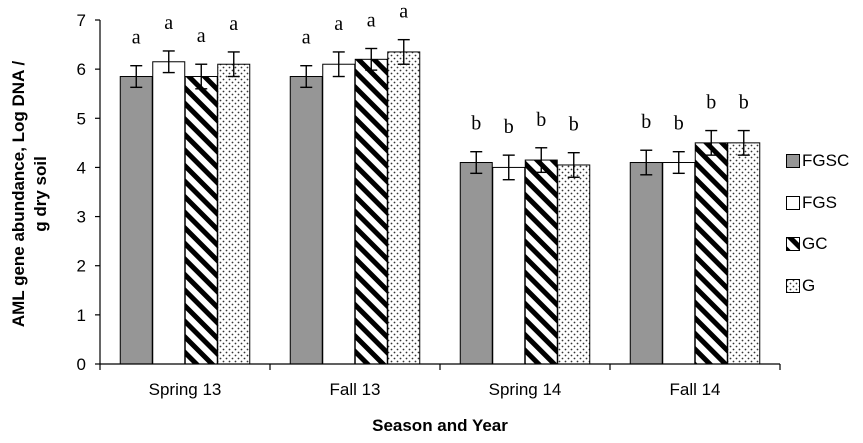 The image size is (863, 443). Describe the element at coordinates (185, 389) in the screenshot. I see `x-tick-label: Spring 13` at that location.